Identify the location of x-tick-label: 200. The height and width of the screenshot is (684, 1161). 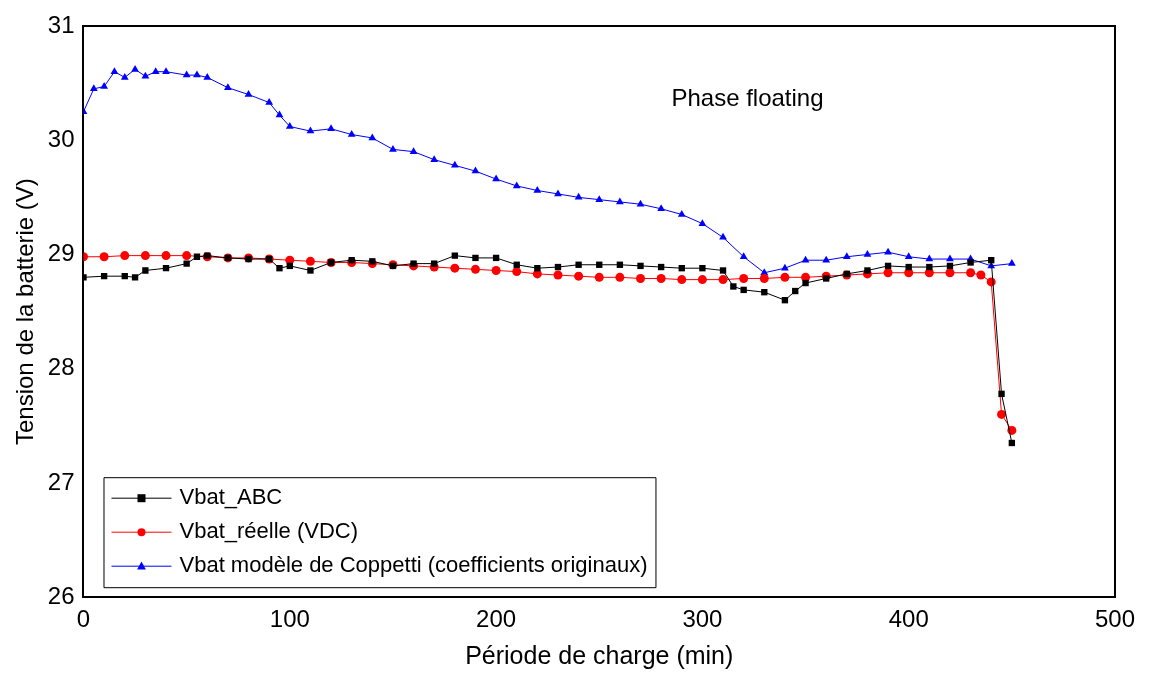
(496, 619).